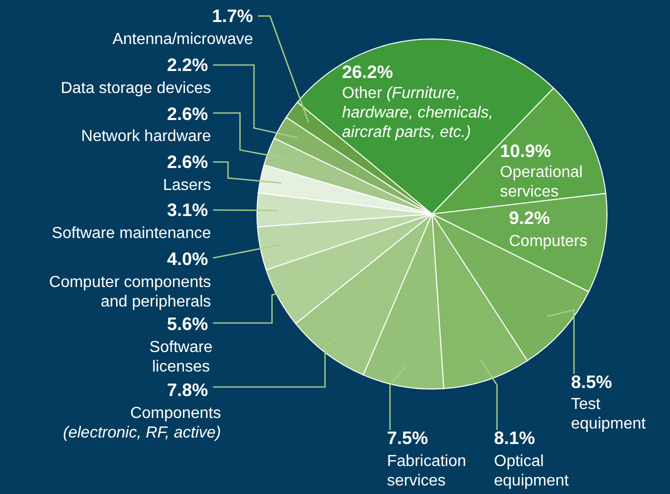 The image size is (670, 494). What do you see at coordinates (526, 151) in the screenshot?
I see `data-label: 10.9%` at bounding box center [526, 151].